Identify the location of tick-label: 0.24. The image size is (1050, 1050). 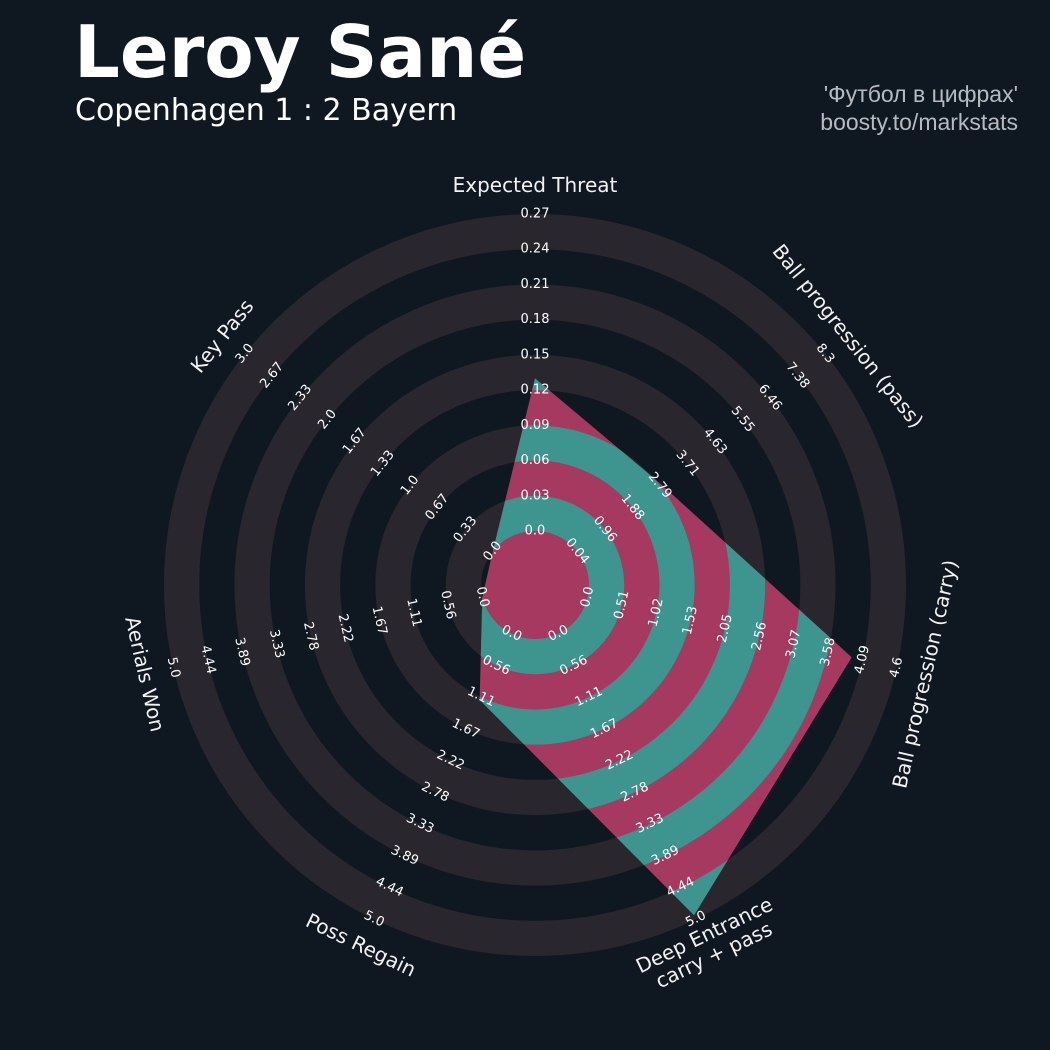
(535, 249).